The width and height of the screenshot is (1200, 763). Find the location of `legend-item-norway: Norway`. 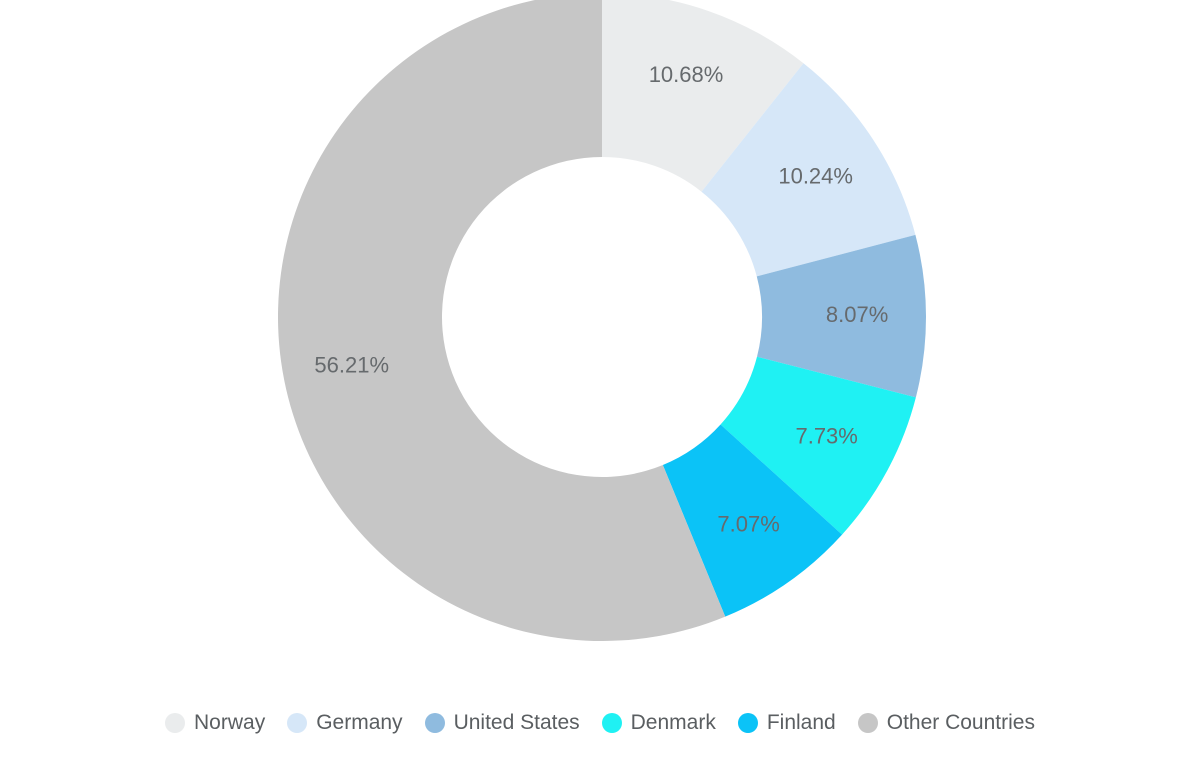

legend-item-norway: Norway is located at coordinates (215, 723).